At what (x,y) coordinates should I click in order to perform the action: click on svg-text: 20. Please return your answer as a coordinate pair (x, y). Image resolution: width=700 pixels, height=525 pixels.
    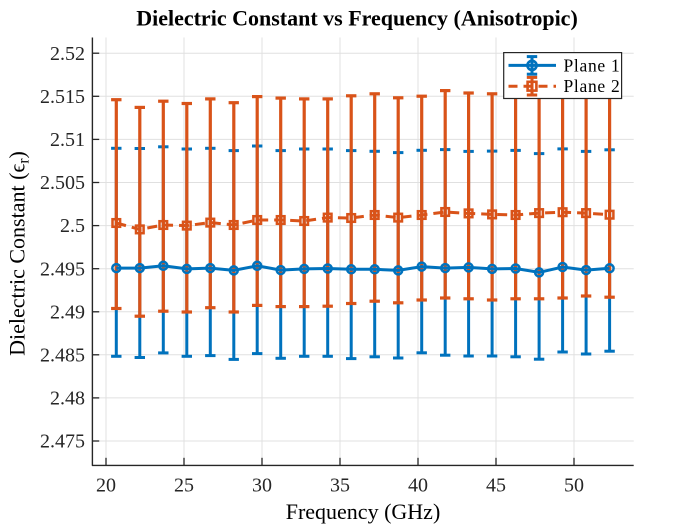
    Looking at the image, I should click on (106, 486).